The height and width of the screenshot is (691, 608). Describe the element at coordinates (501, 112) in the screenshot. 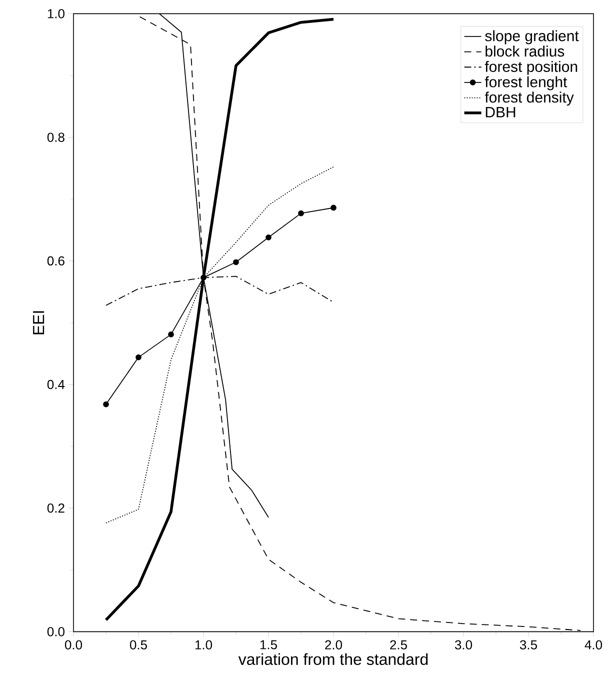

I see `legend-label: DBH` at that location.